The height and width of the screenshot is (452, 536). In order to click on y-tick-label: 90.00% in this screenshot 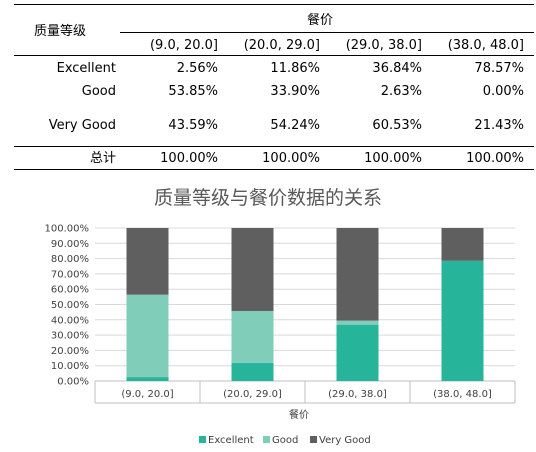, I will do `click(70, 244)`.